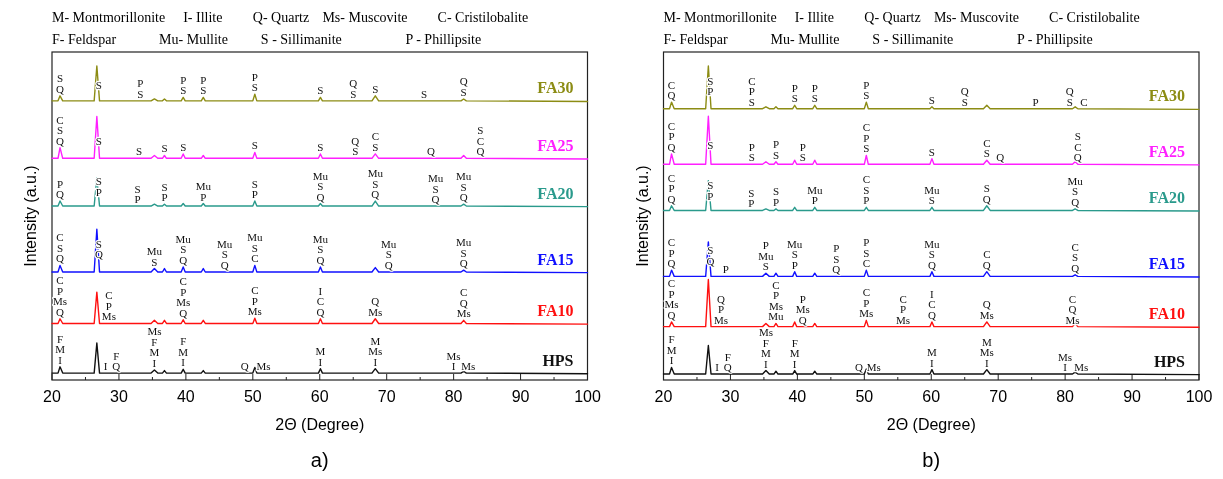 The image size is (1223, 479). What do you see at coordinates (193, 39) in the screenshot?
I see `text: Mu- Mullite` at bounding box center [193, 39].